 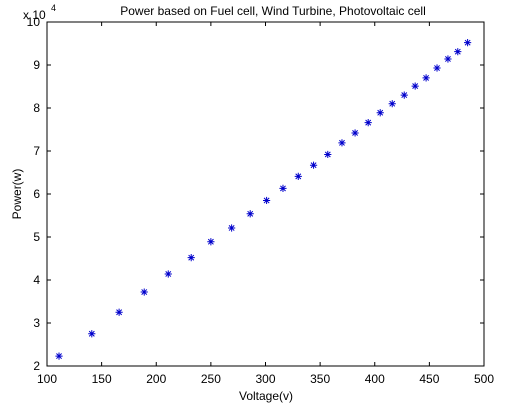 I want to click on y-tick-label: 8, so click(x=36, y=108).